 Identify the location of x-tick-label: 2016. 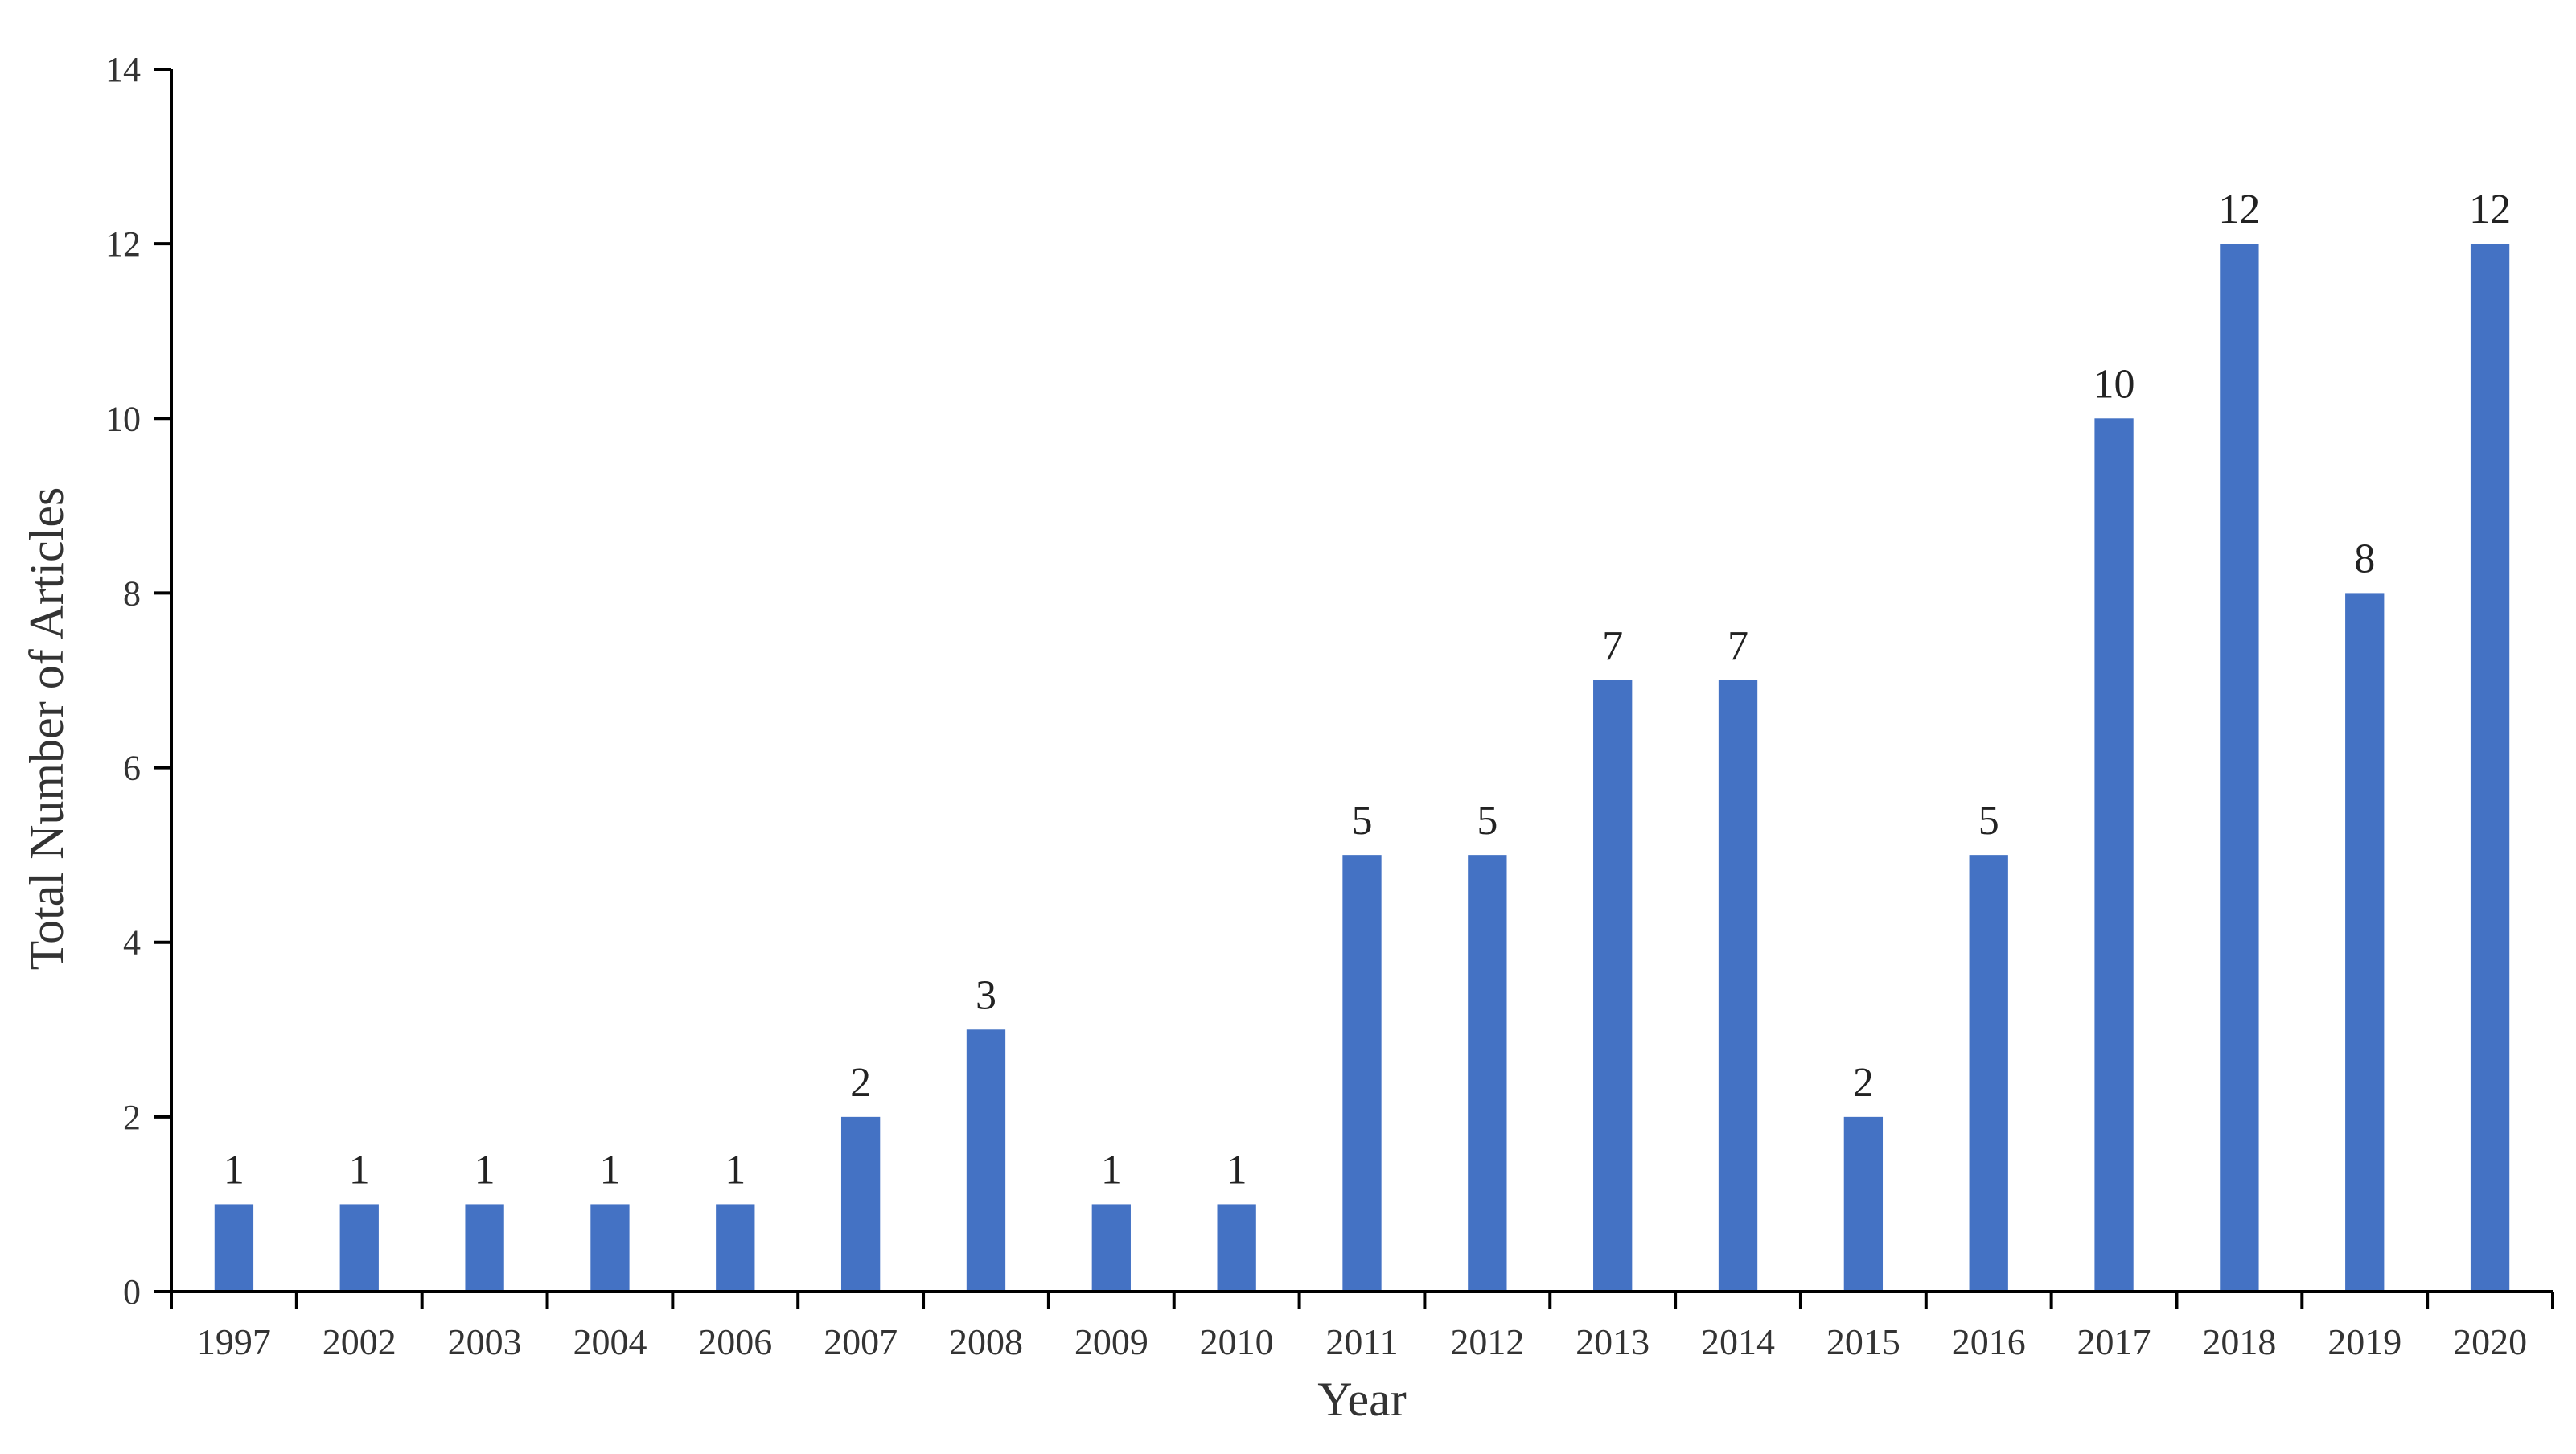
(1989, 1341).